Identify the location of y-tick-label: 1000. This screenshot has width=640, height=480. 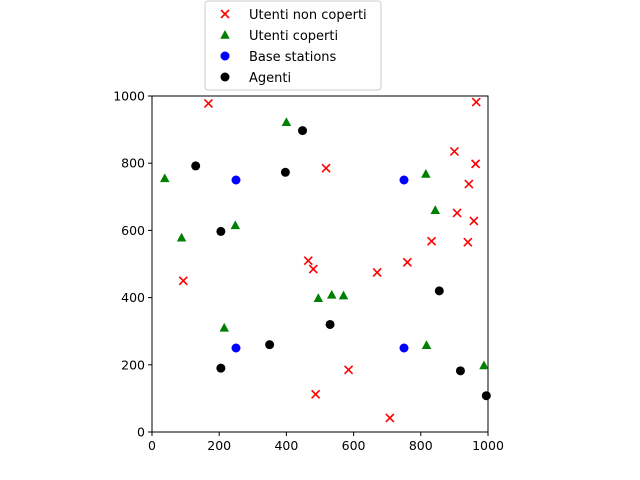
(129, 96).